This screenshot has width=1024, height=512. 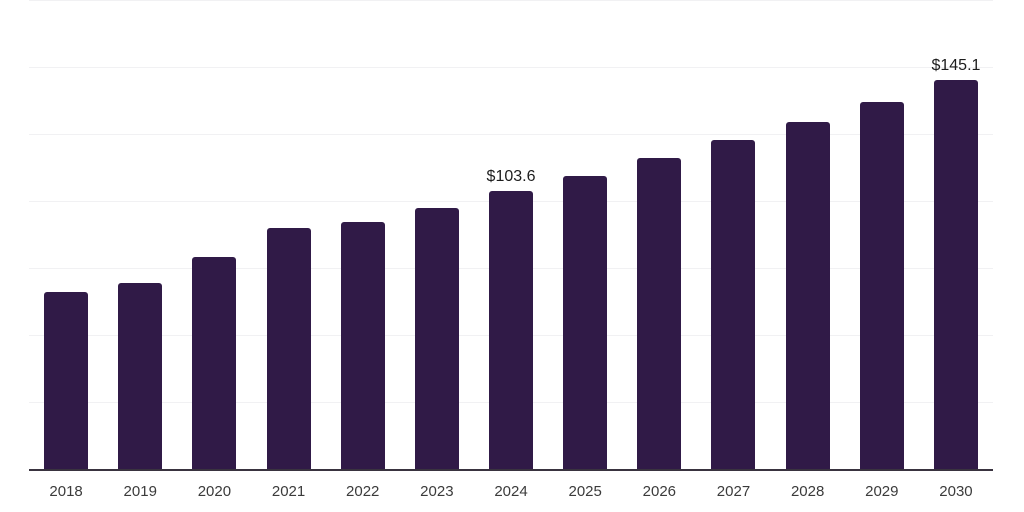 I want to click on bar-group-2021, so click(x=288, y=234).